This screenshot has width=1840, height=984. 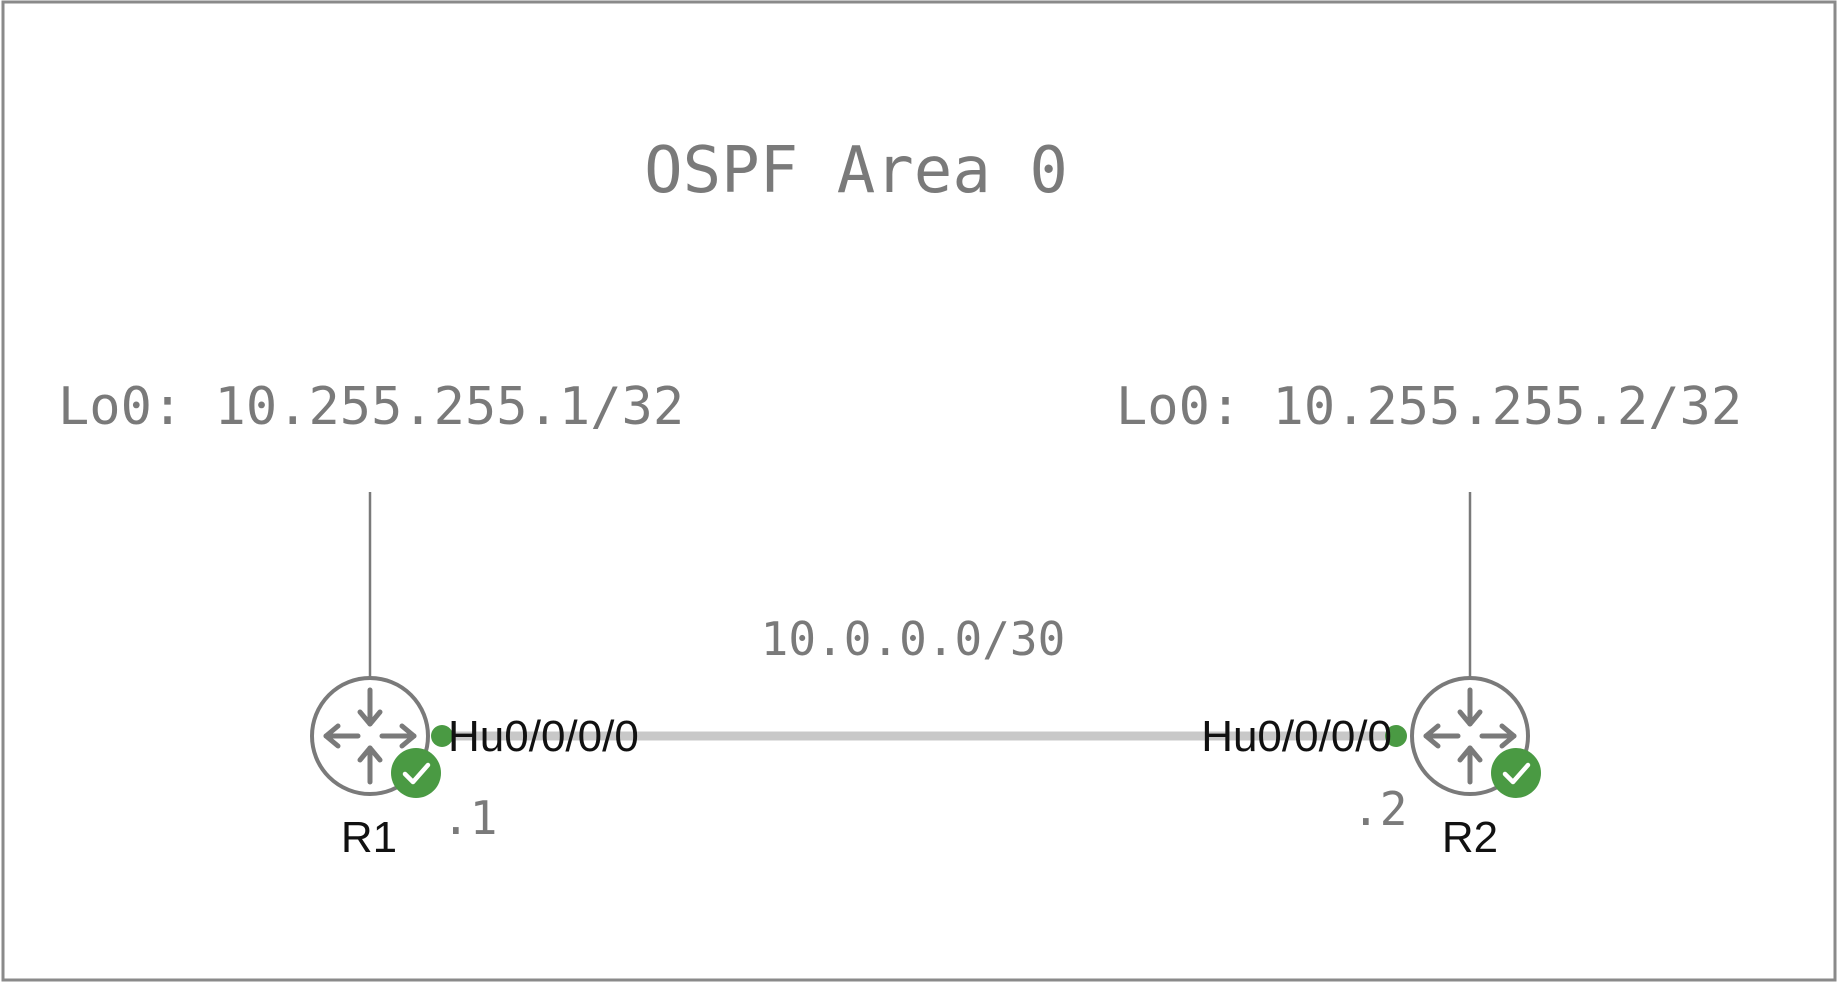 What do you see at coordinates (376, 738) in the screenshot?
I see `router-r1` at bounding box center [376, 738].